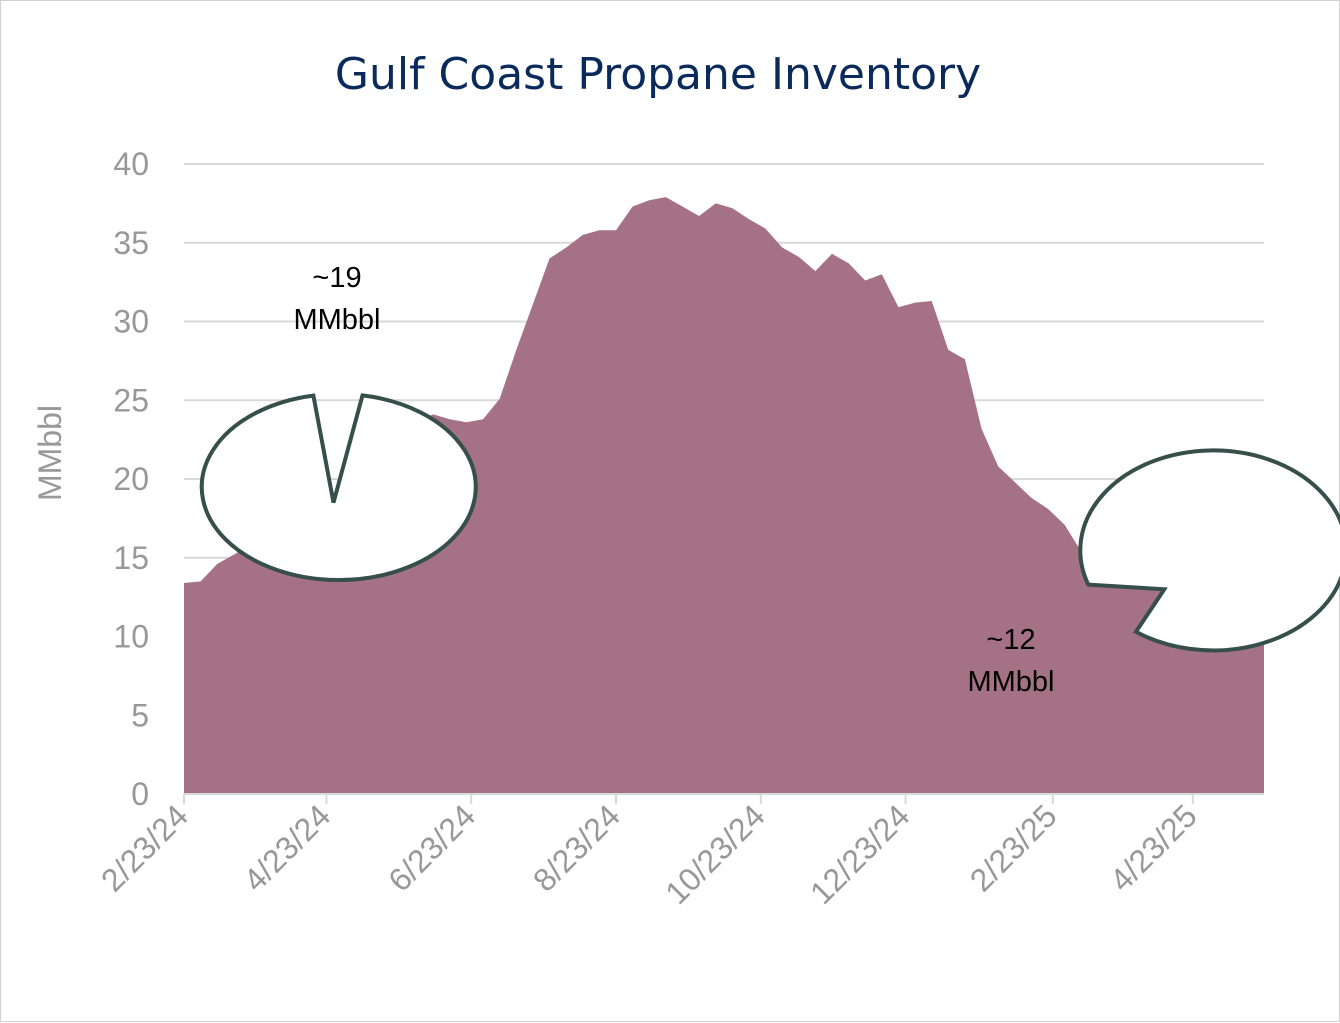 This screenshot has height=1023, width=1340. What do you see at coordinates (431, 847) in the screenshot?
I see `x-tick-label: 6/23/24` at bounding box center [431, 847].